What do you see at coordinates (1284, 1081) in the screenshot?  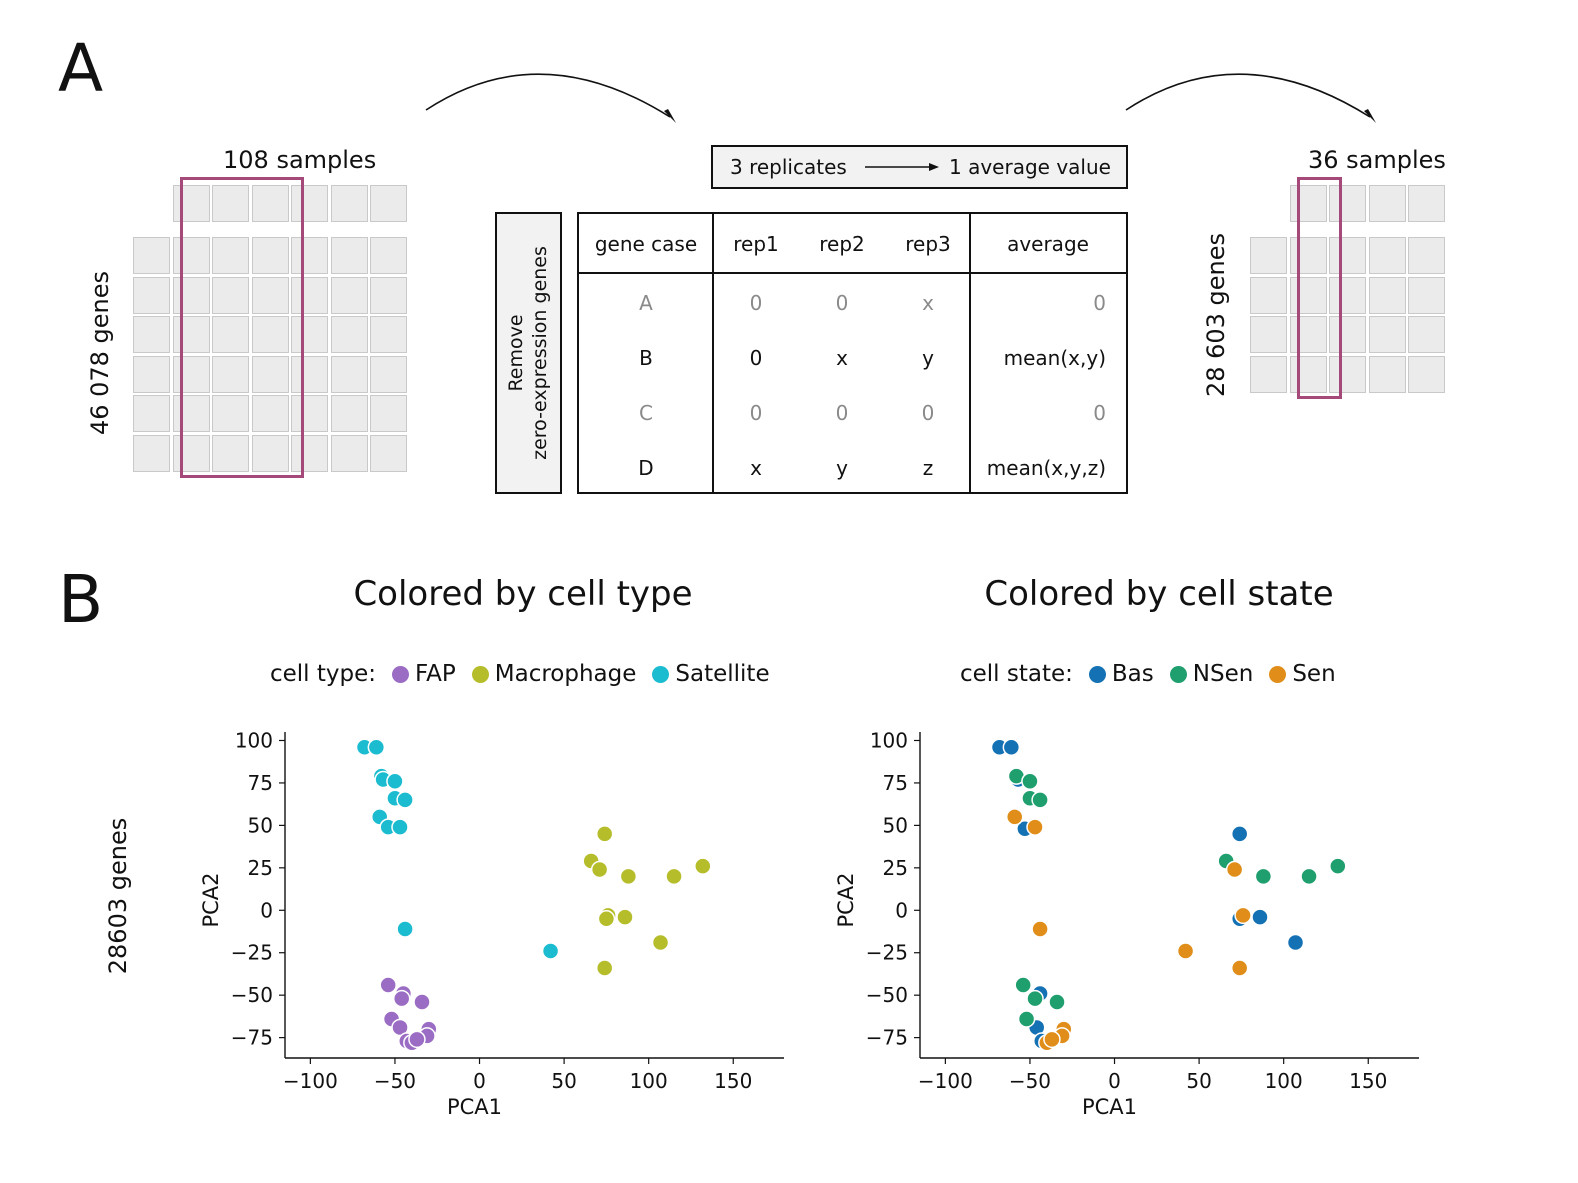 I see `x-tick-label: 100` at bounding box center [1284, 1081].